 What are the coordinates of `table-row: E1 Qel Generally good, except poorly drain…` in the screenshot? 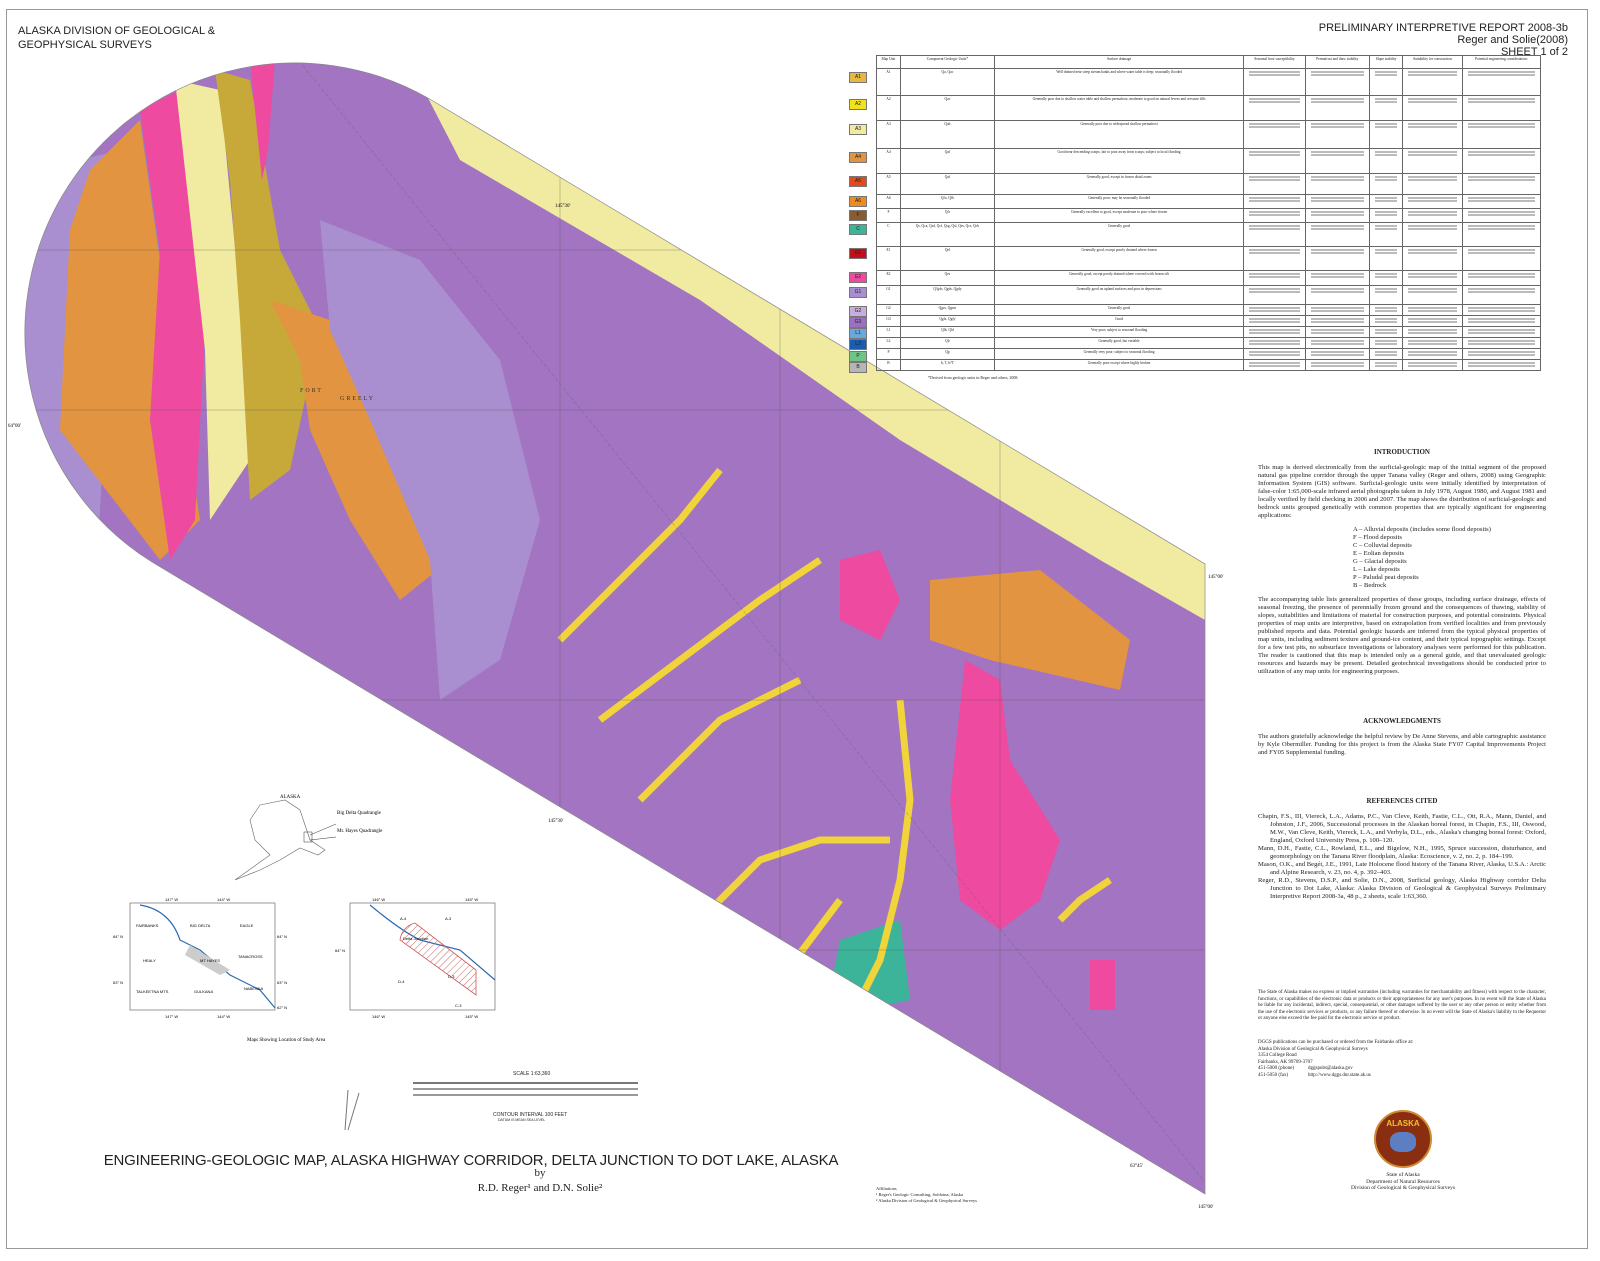 It's located at (1209, 258).